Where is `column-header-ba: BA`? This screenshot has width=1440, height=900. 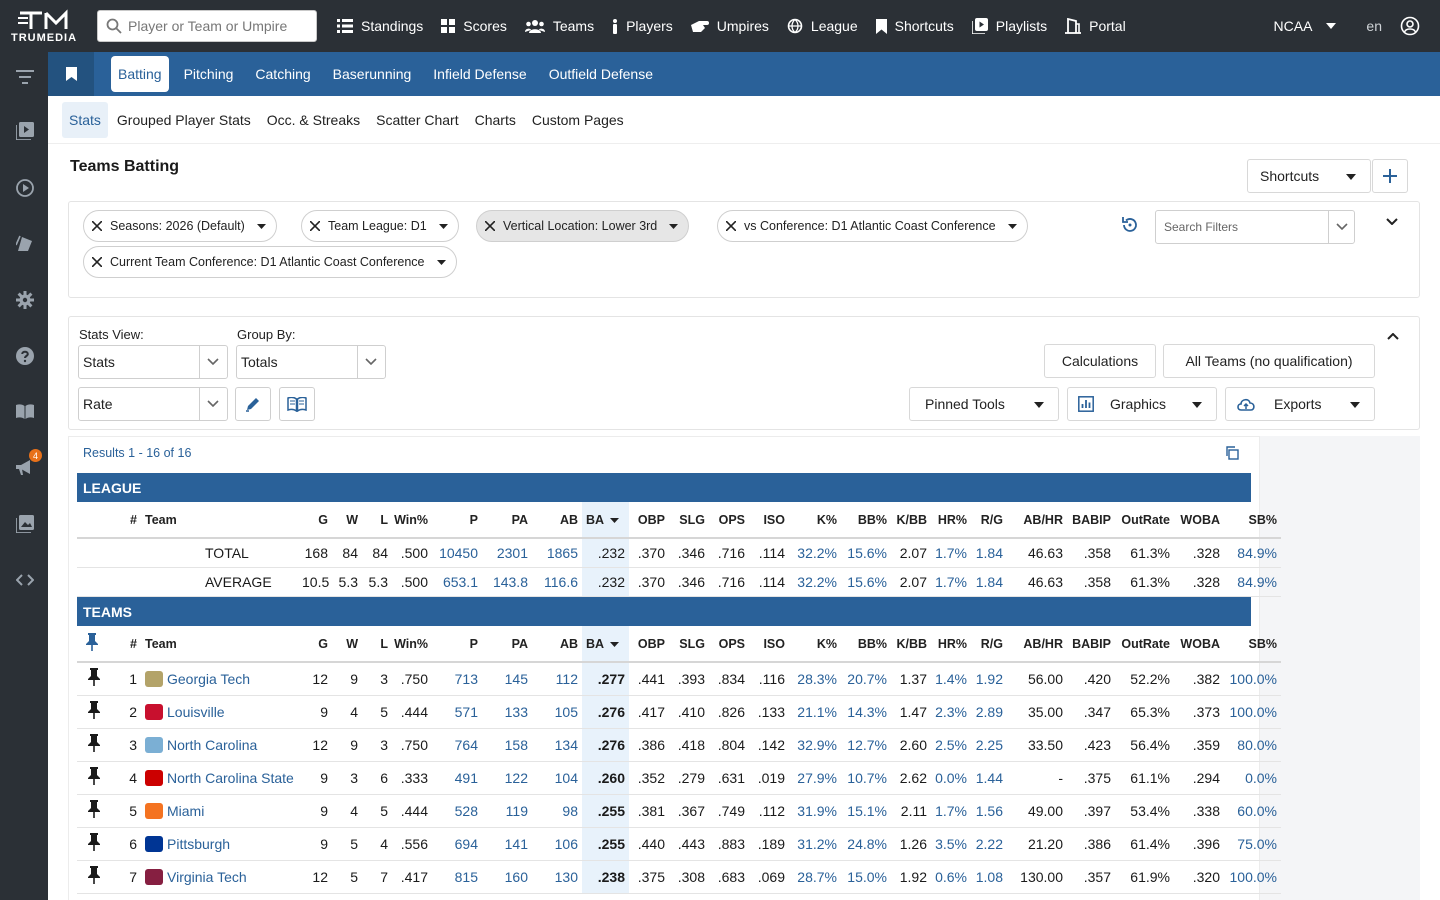
column-header-ba: BA is located at coordinates (605, 644).